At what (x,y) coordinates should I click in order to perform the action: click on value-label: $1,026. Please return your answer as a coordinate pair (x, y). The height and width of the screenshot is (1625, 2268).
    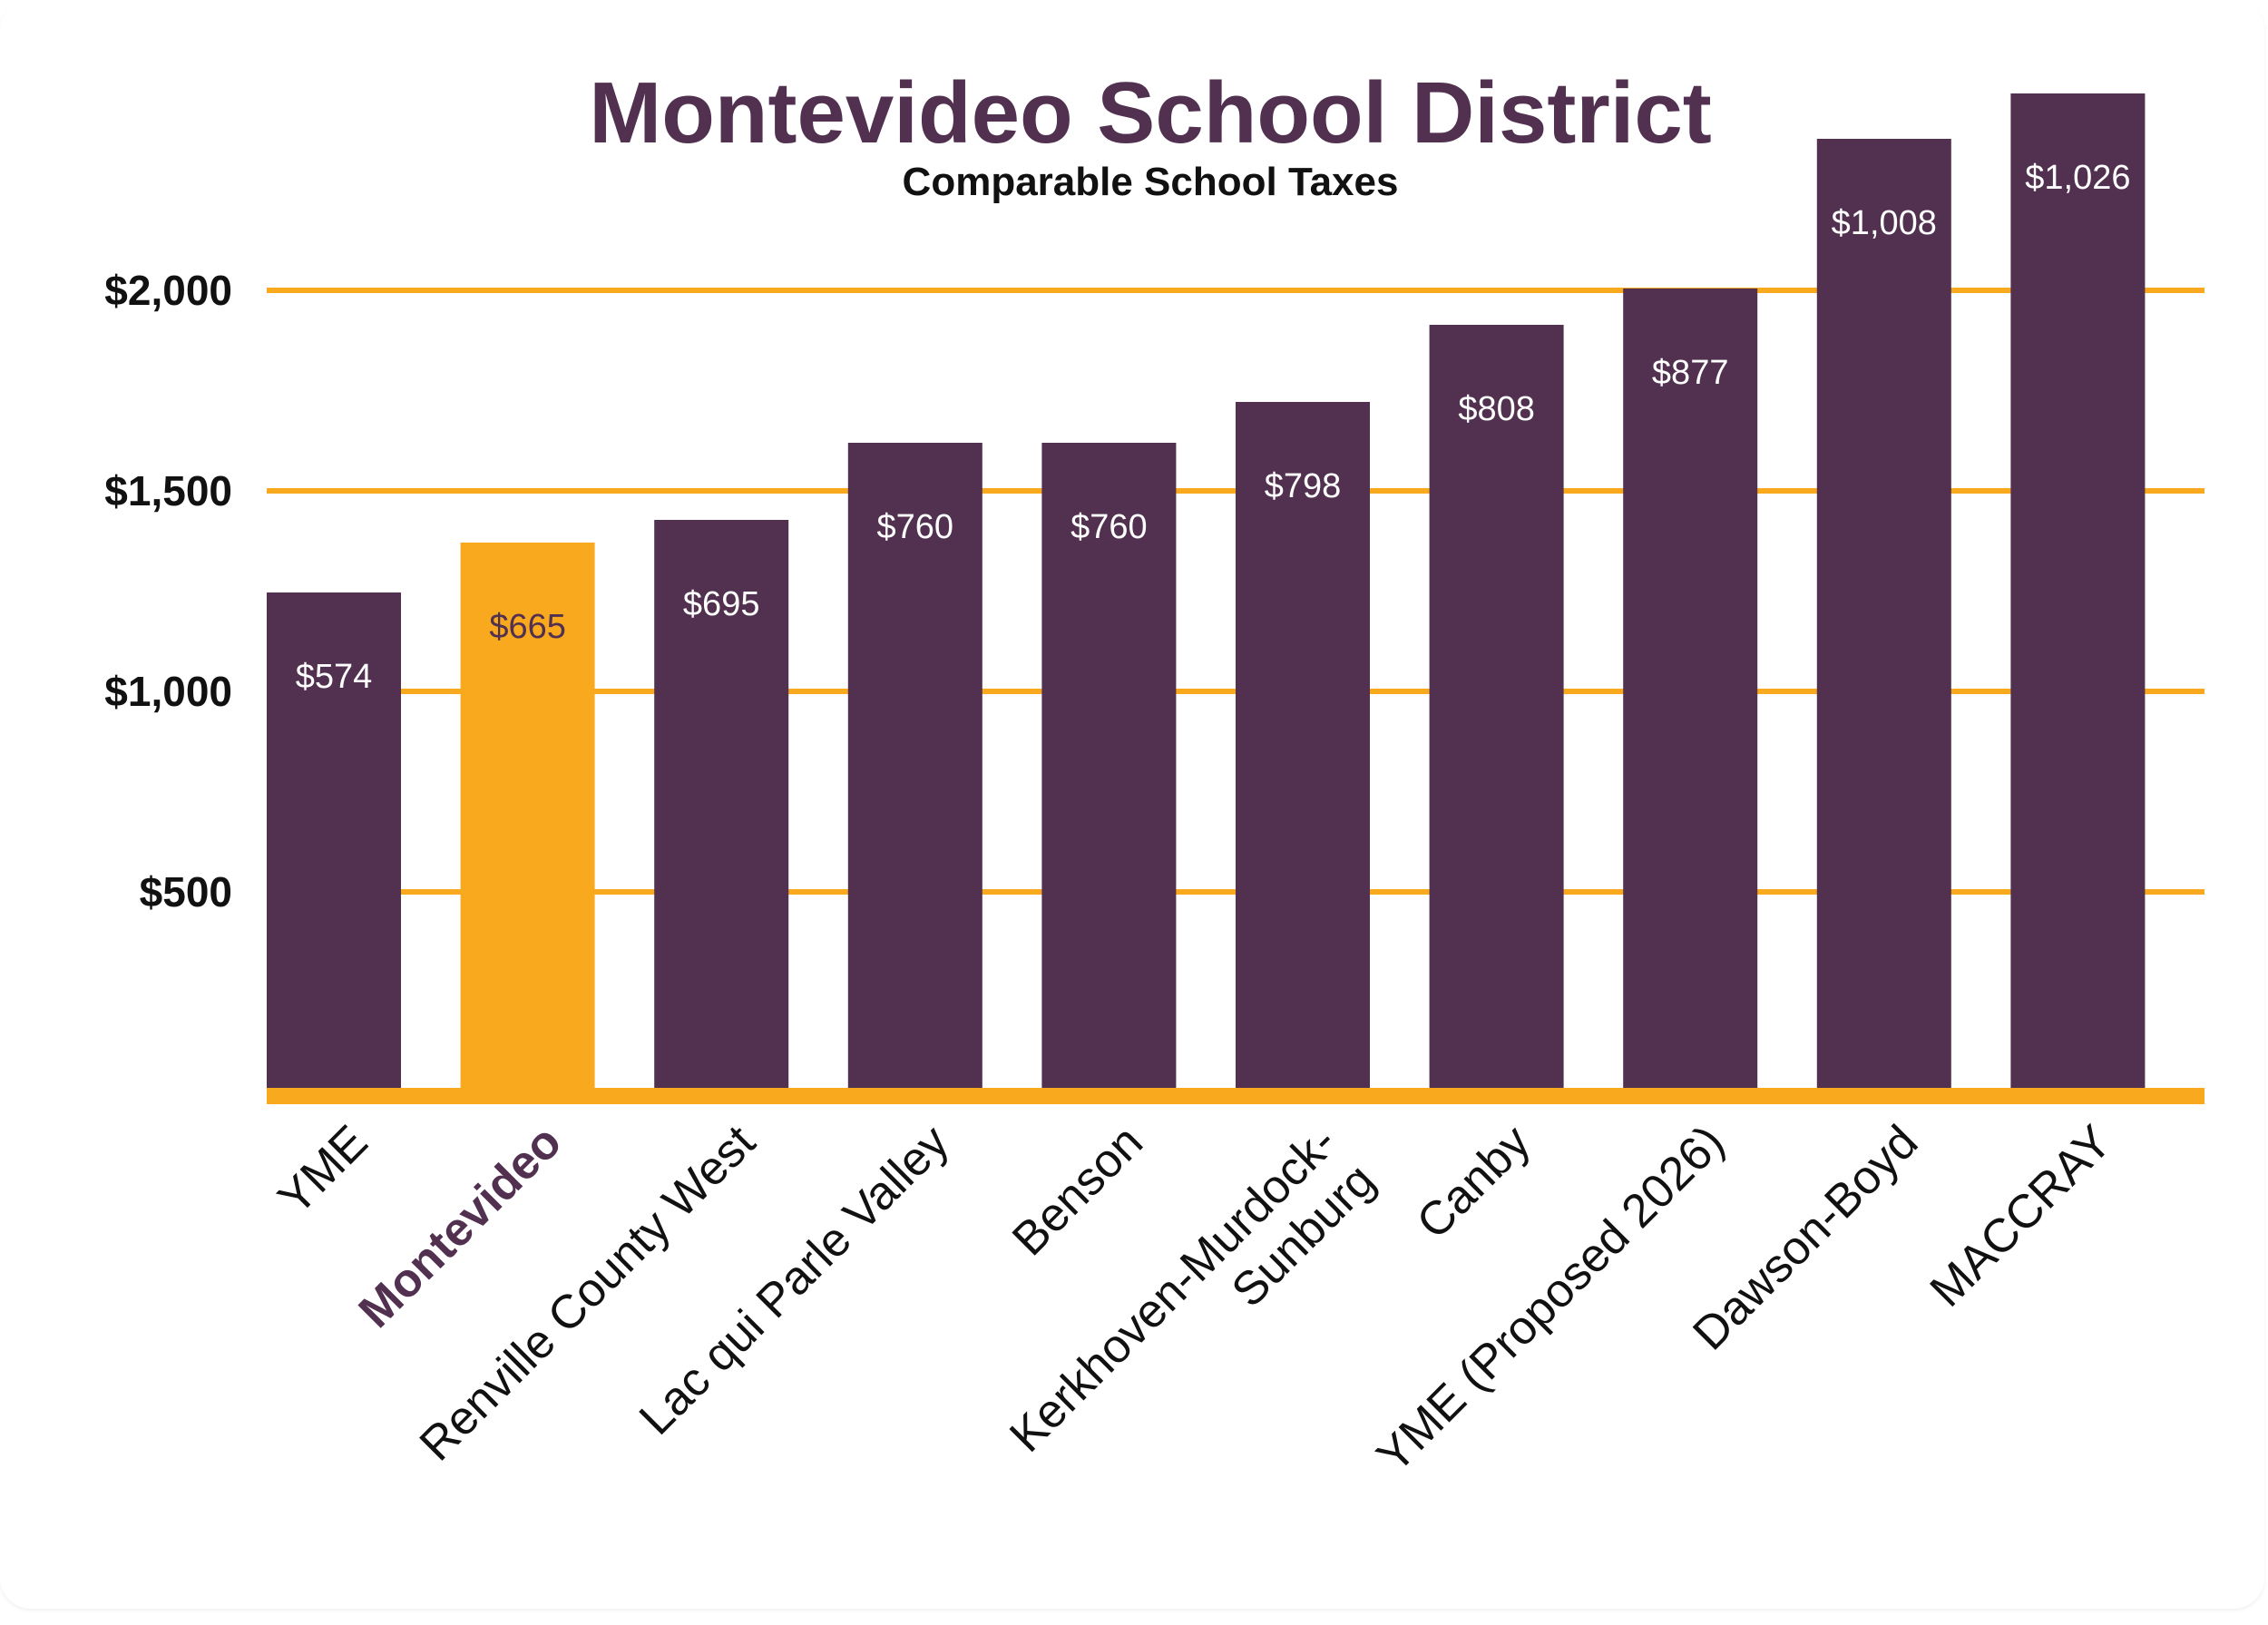
    Looking at the image, I should click on (2078, 178).